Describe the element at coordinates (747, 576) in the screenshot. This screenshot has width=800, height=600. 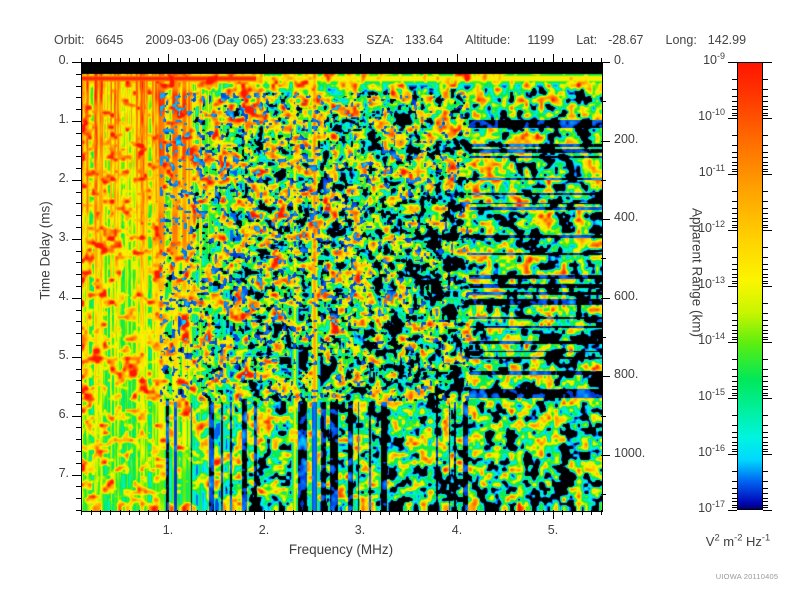
I see `credit-watermark: UIOWA 20110405` at that location.